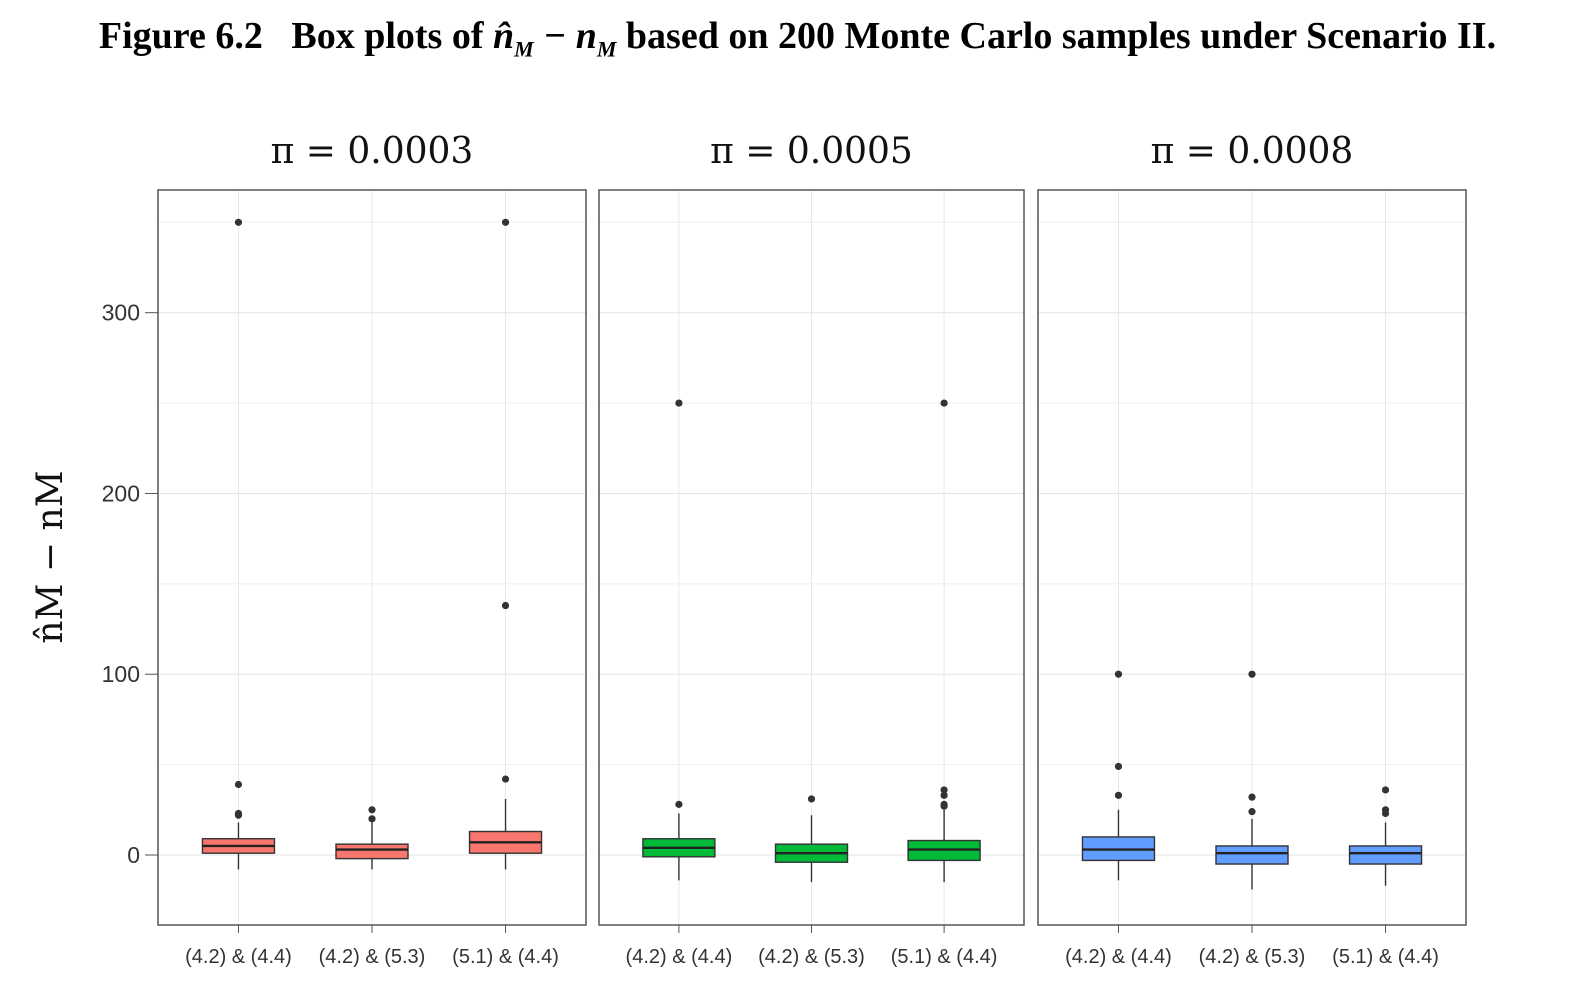  Describe the element at coordinates (1252, 151) in the screenshot. I see `panel-title: π = 0.0008` at that location.